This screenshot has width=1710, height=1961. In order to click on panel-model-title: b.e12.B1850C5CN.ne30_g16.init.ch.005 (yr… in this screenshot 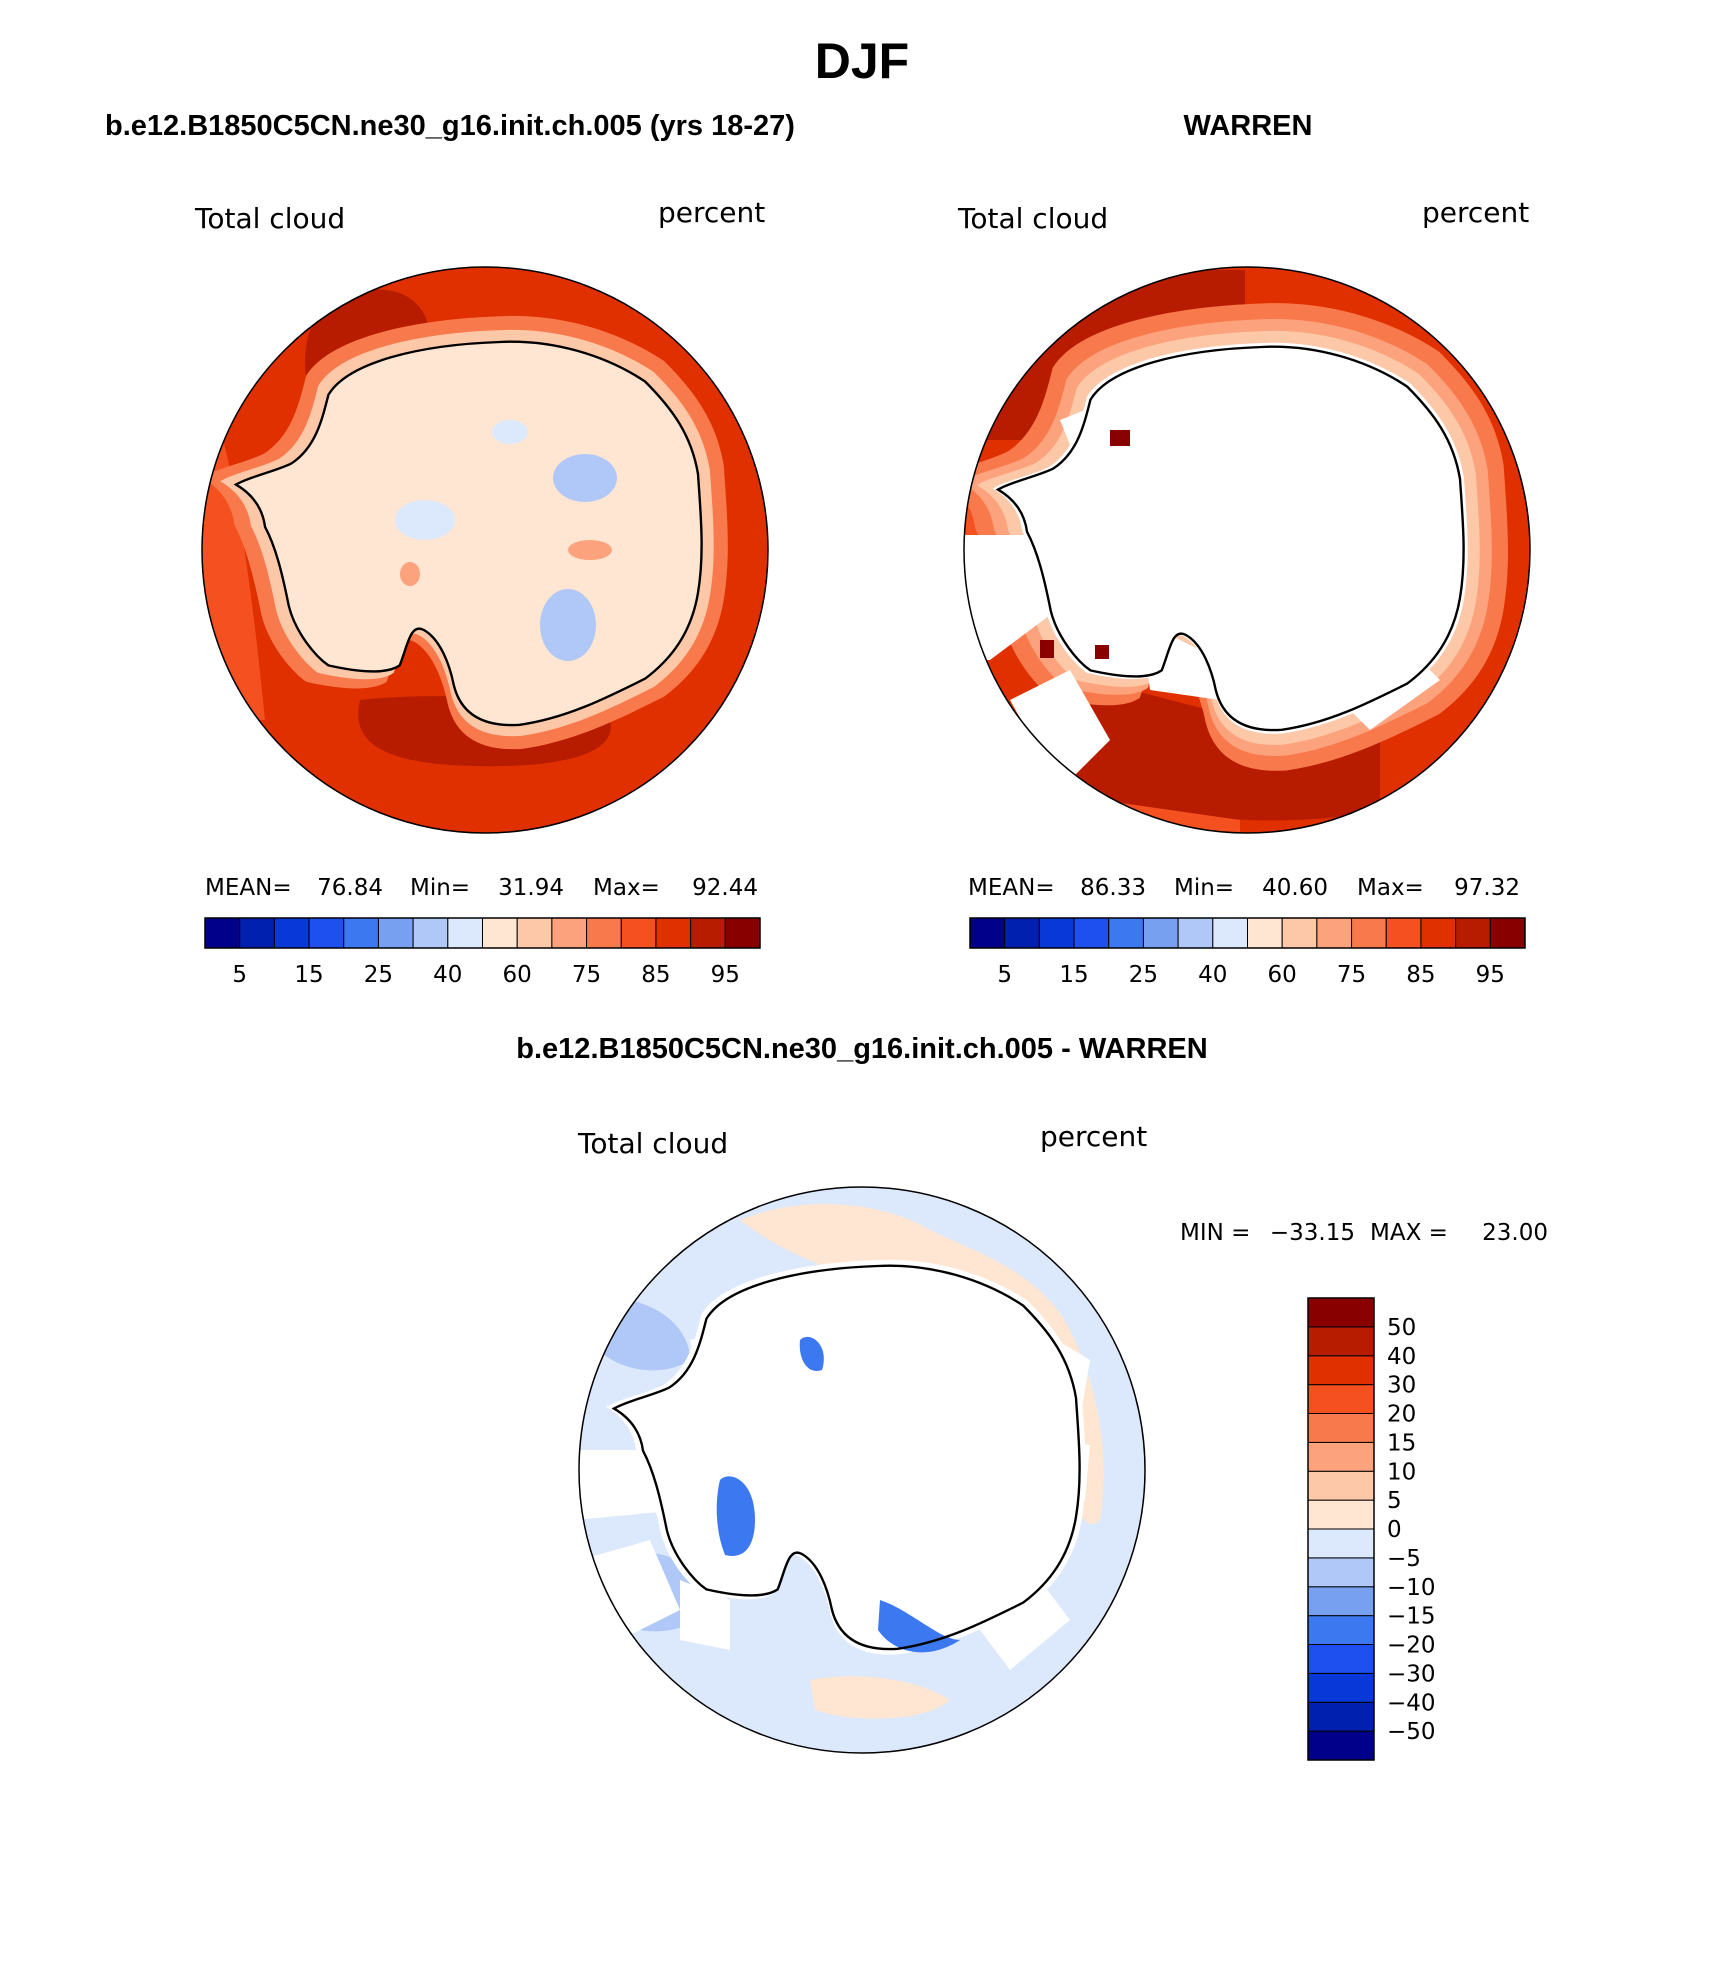, I will do `click(450, 126)`.